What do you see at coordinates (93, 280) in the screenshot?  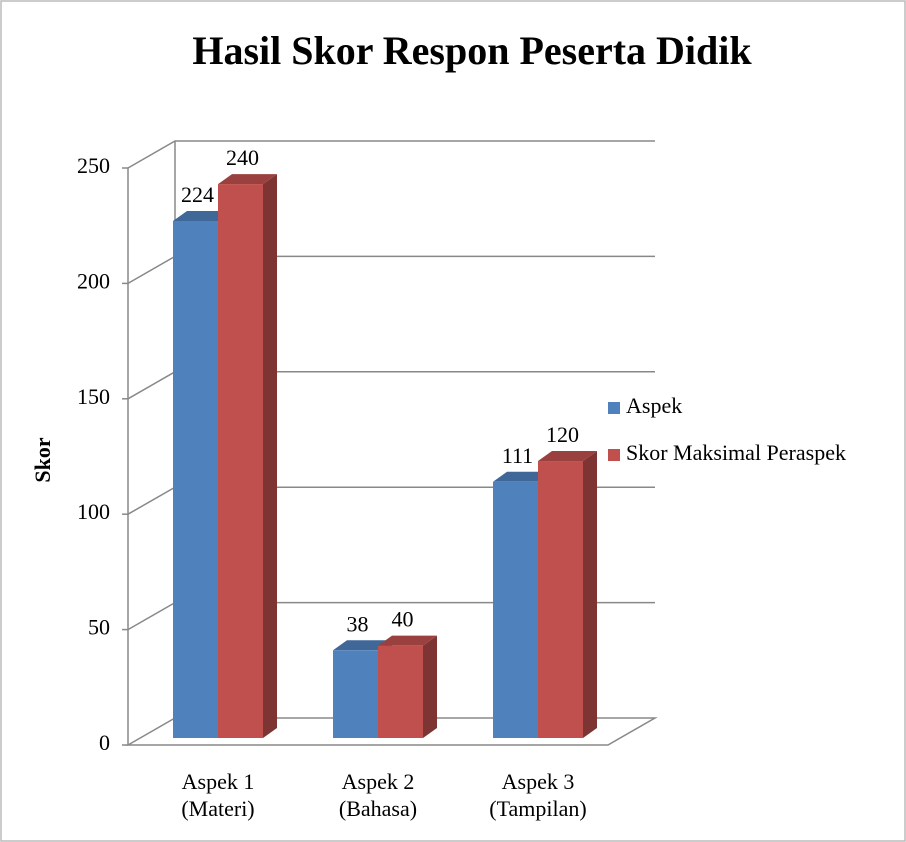 I see `y-tick-label: 200` at bounding box center [93, 280].